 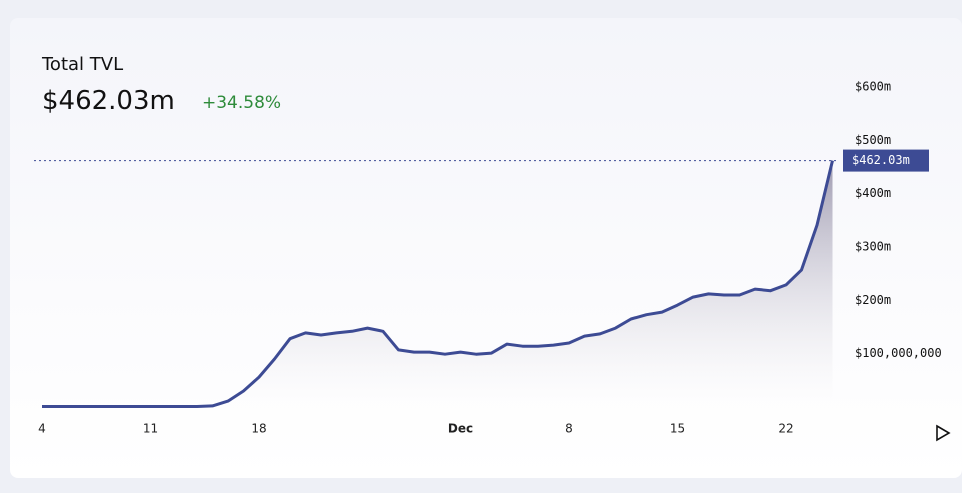 I want to click on y-tick-label: $200m, so click(x=873, y=300).